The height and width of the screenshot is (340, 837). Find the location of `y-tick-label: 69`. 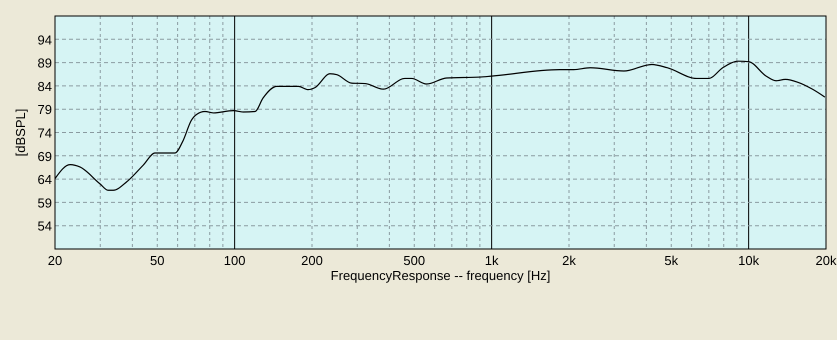

y-tick-label: 69 is located at coordinates (45, 156).